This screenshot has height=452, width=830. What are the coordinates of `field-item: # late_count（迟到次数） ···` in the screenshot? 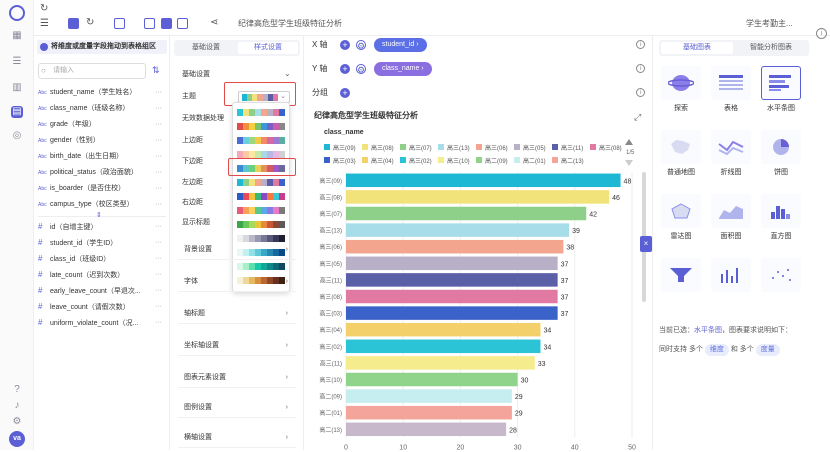 It's located at (100, 274).